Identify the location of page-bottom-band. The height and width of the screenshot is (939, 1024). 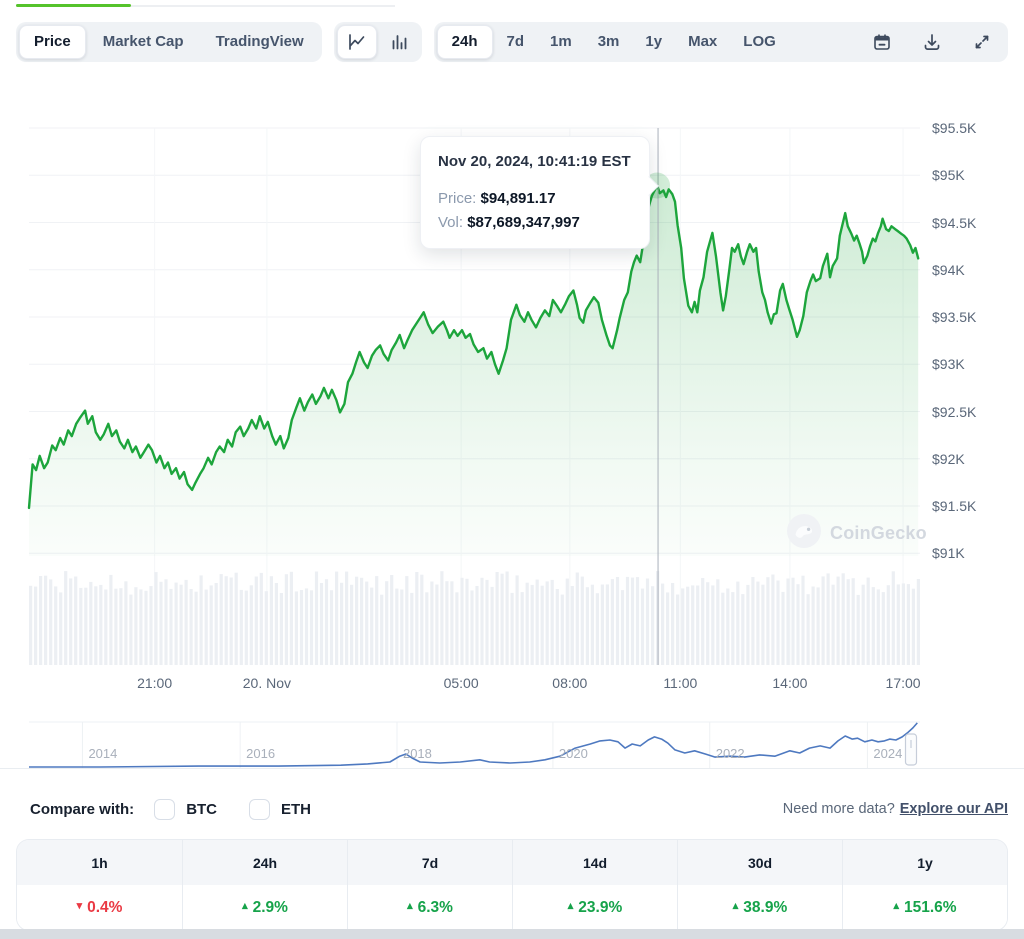
(512, 934).